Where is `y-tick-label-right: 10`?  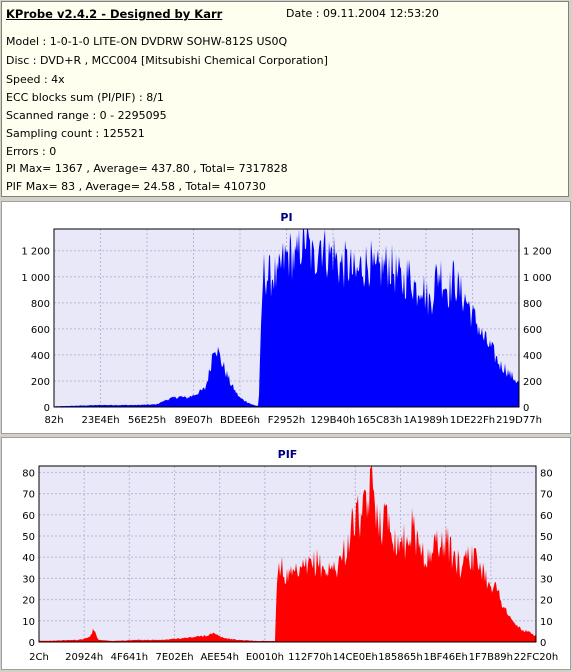
y-tick-label-right: 10 is located at coordinates (546, 622).